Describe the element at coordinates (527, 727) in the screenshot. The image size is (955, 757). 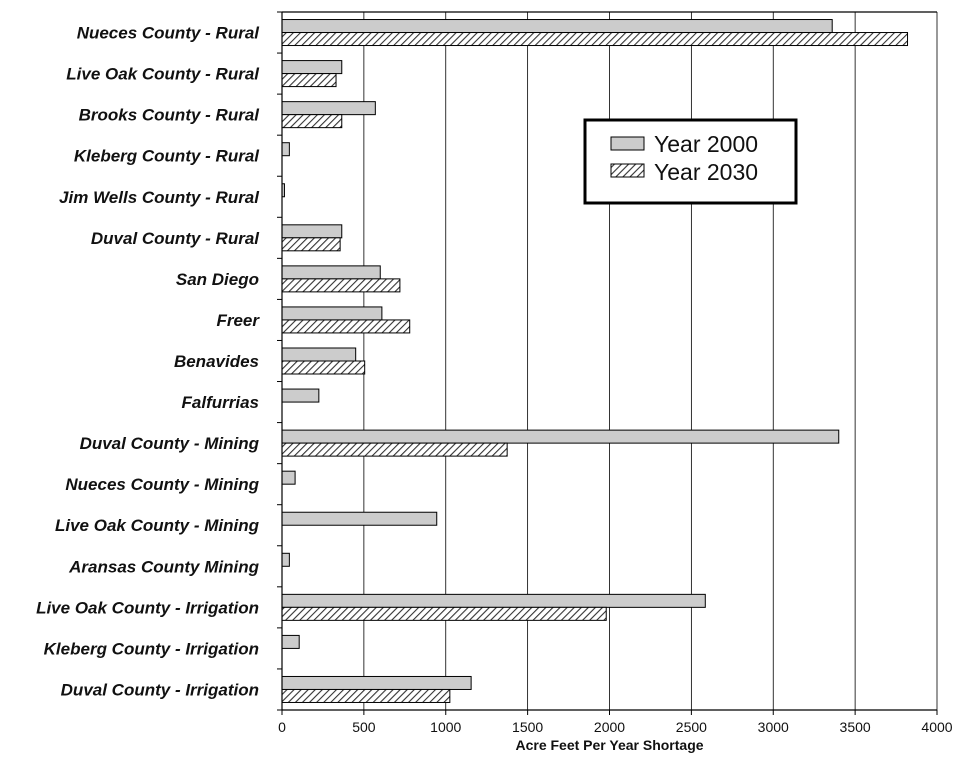
I see `x-tick-label: 1500` at that location.